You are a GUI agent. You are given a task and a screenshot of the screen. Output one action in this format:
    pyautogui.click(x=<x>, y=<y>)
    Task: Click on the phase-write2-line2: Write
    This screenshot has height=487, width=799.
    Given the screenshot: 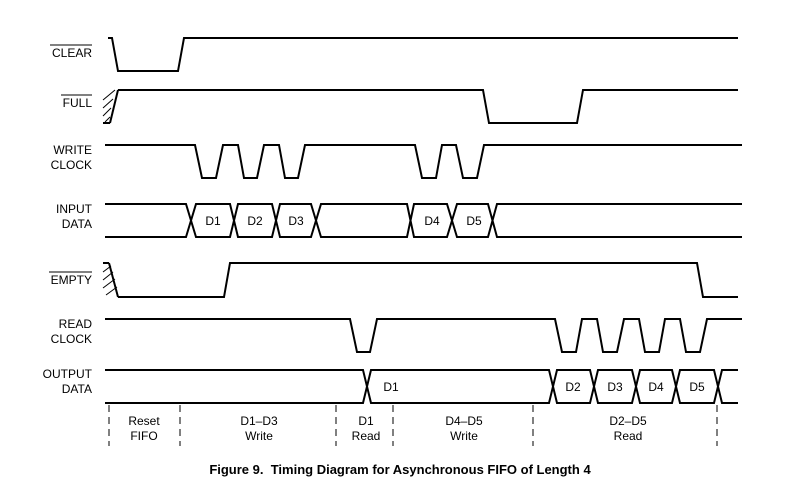 What is the action you would take?
    pyautogui.click(x=464, y=436)
    